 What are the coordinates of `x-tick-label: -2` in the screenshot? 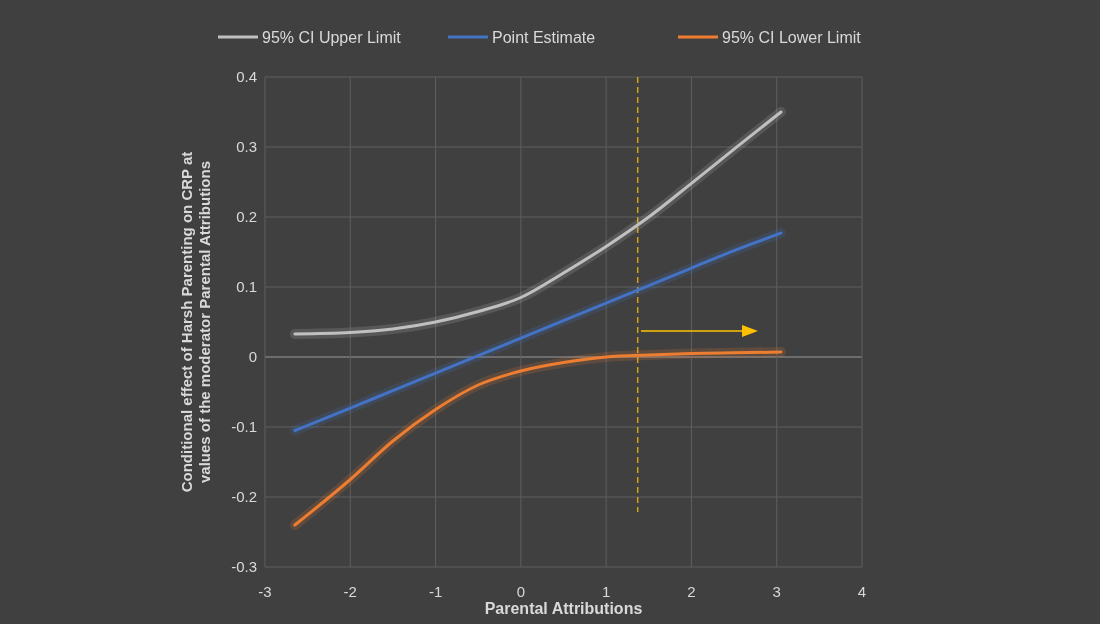 It's located at (350, 591).